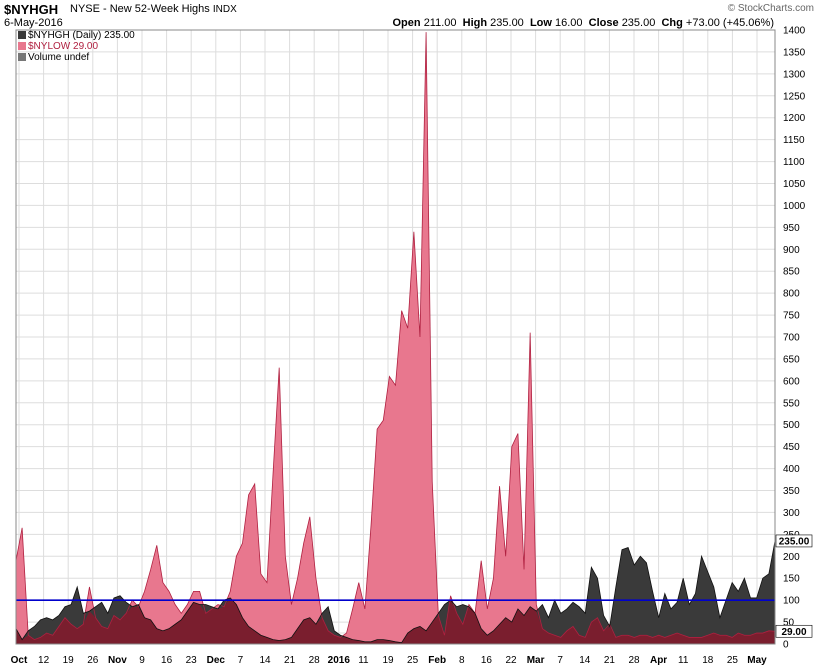  I want to click on last-nyhgh-label: 235.00, so click(794, 541).